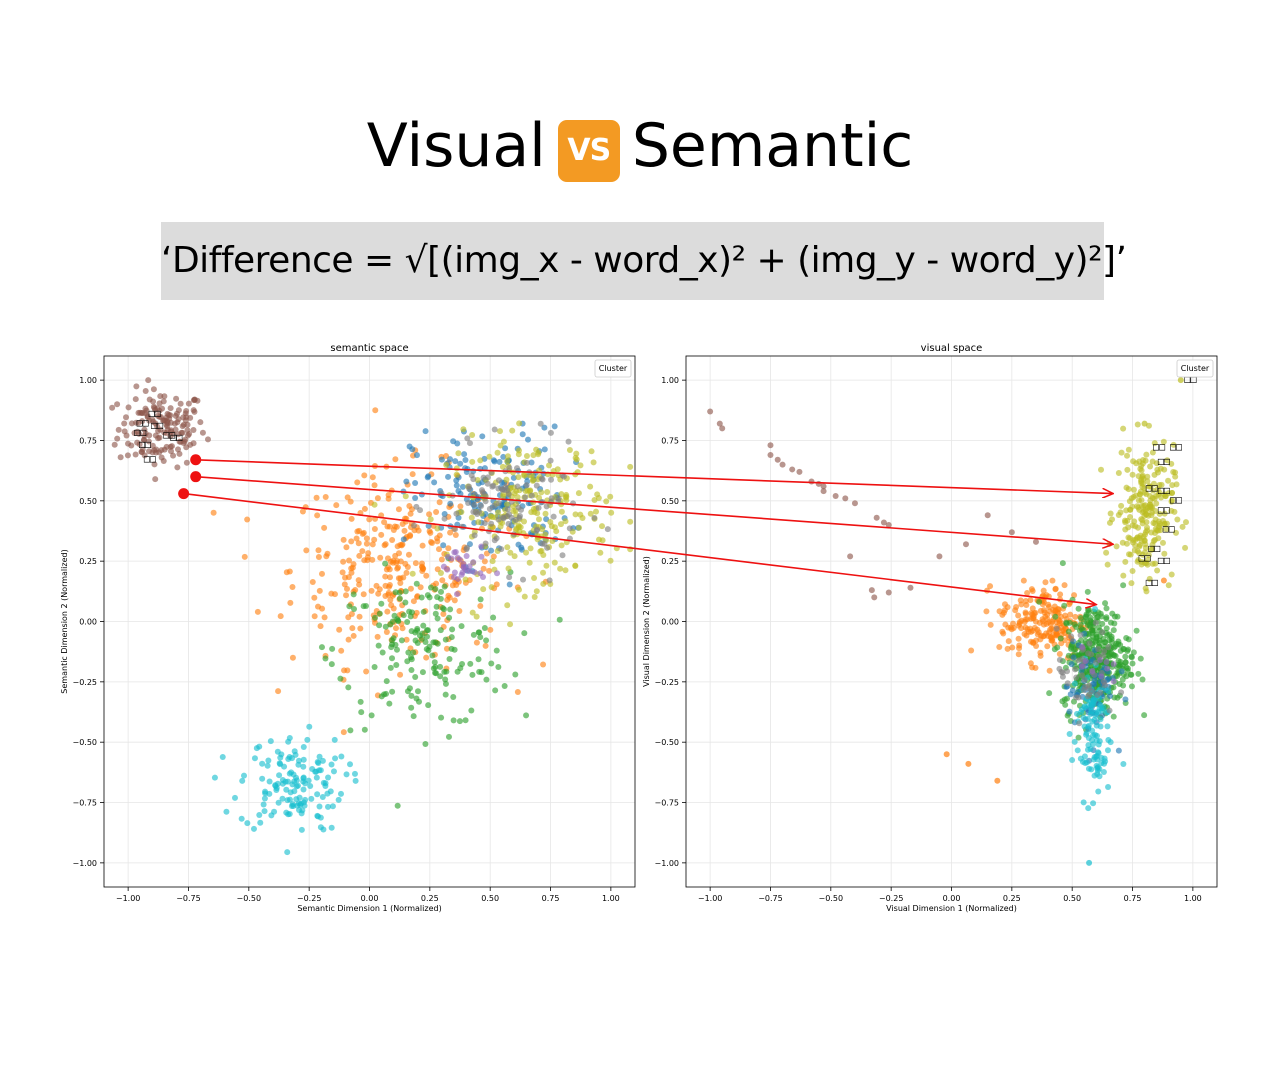  I want to click on y-tick-label: −0.50, so click(666, 742).